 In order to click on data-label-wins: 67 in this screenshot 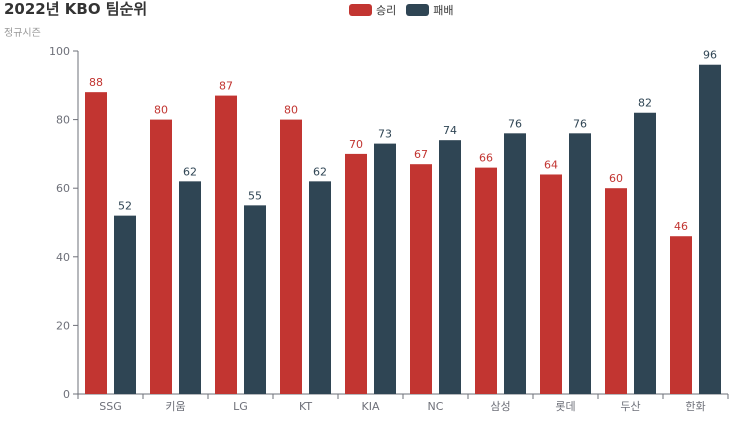, I will do `click(421, 154)`.